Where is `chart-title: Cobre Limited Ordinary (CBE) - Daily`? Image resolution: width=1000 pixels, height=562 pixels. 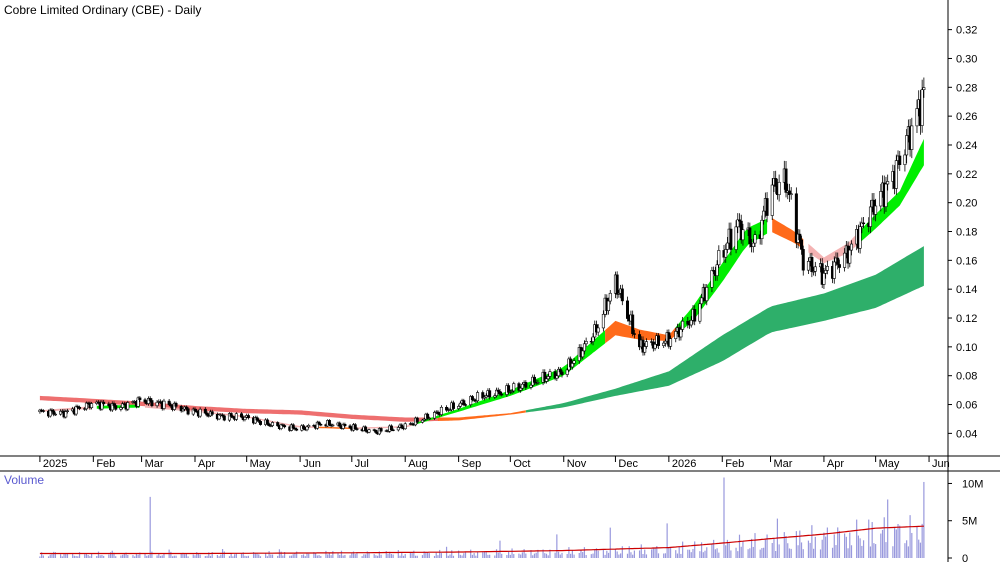 chart-title: Cobre Limited Ordinary (CBE) - Daily is located at coordinates (102, 10).